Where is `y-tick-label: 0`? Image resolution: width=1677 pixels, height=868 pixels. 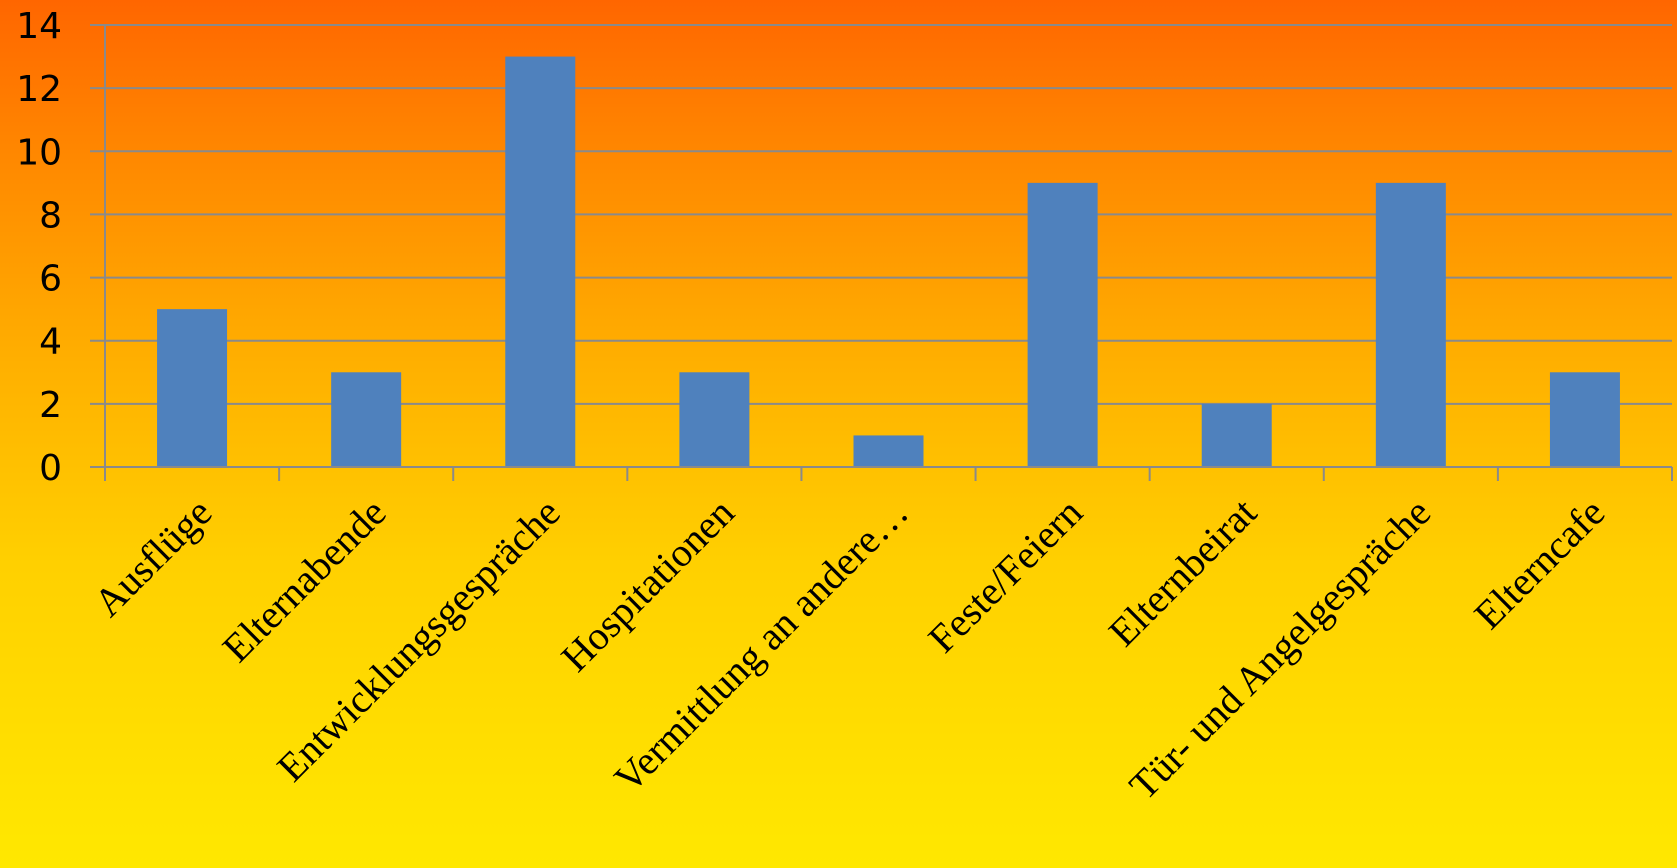 y-tick-label: 0 is located at coordinates (50, 468).